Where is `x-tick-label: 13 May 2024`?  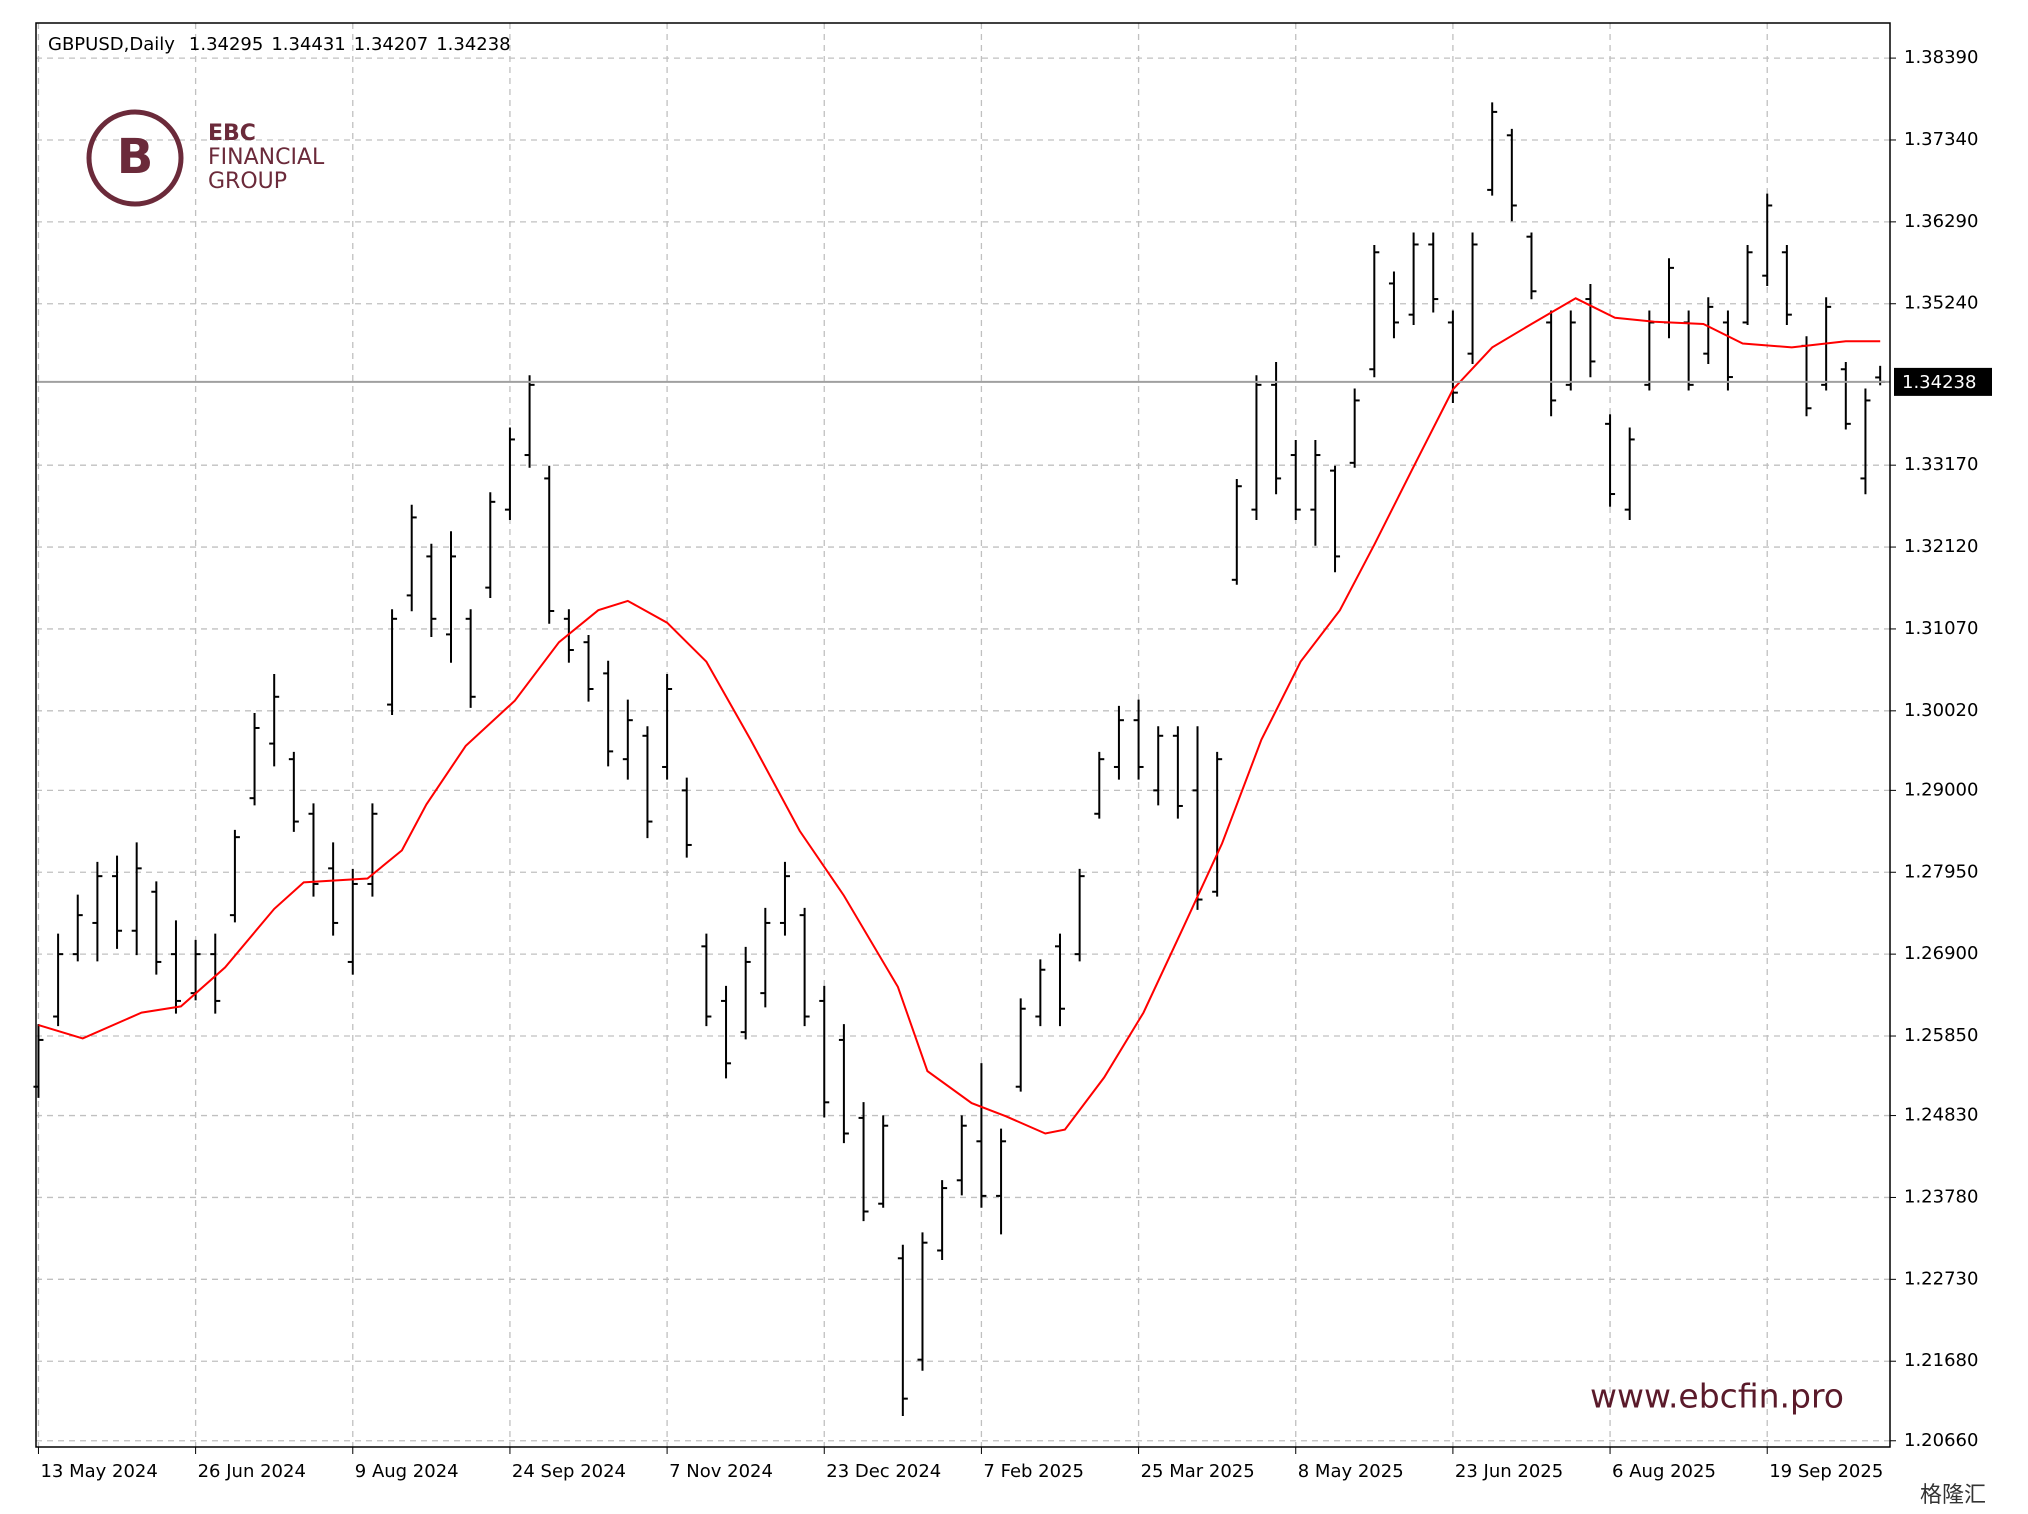
x-tick-label: 13 May 2024 is located at coordinates (98, 1471).